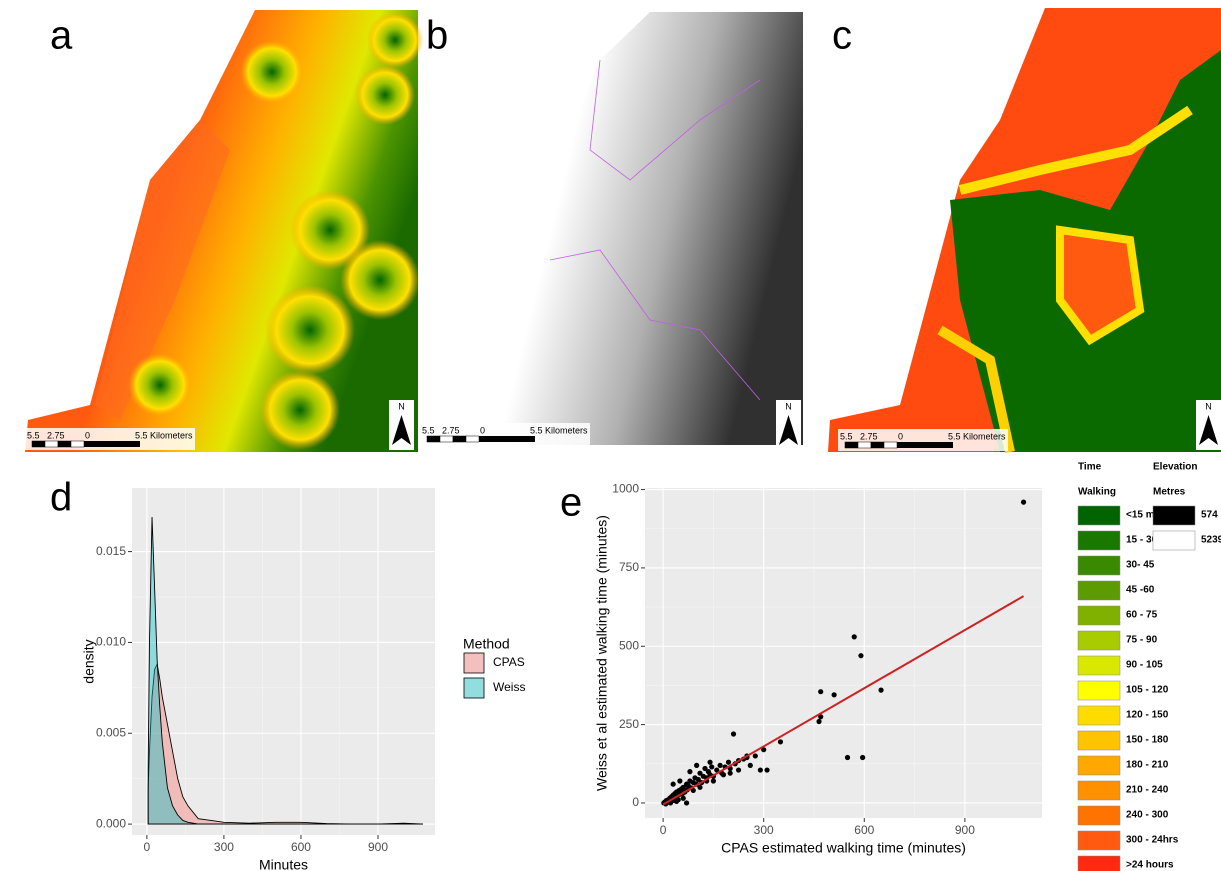 This screenshot has height=871, width=1221. I want to click on legend-label: Weiss, so click(509, 687).